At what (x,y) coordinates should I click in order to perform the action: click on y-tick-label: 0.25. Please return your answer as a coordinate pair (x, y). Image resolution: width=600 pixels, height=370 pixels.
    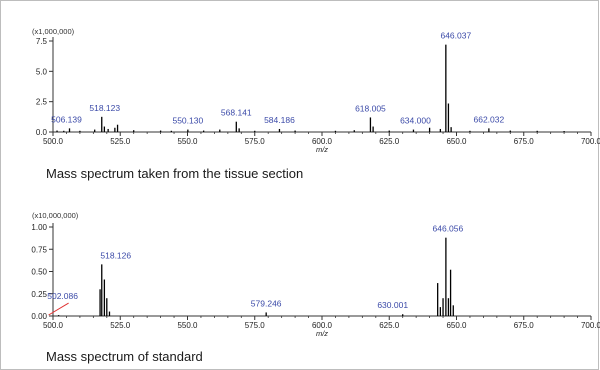
    Looking at the image, I should click on (39, 294).